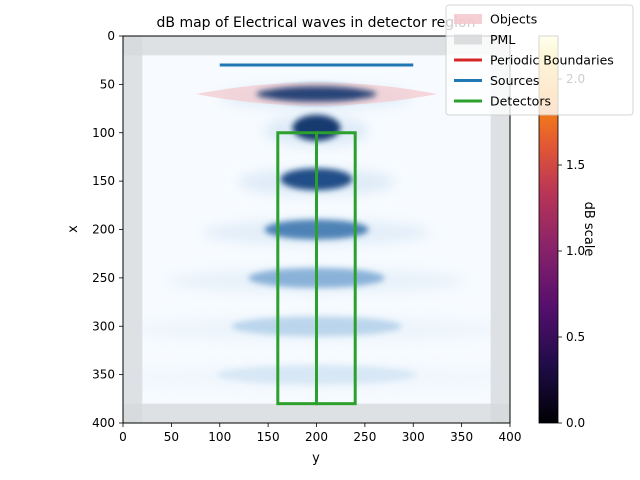 This screenshot has width=640, height=480. Describe the element at coordinates (461, 437) in the screenshot. I see `x-tick-label: 350` at that location.